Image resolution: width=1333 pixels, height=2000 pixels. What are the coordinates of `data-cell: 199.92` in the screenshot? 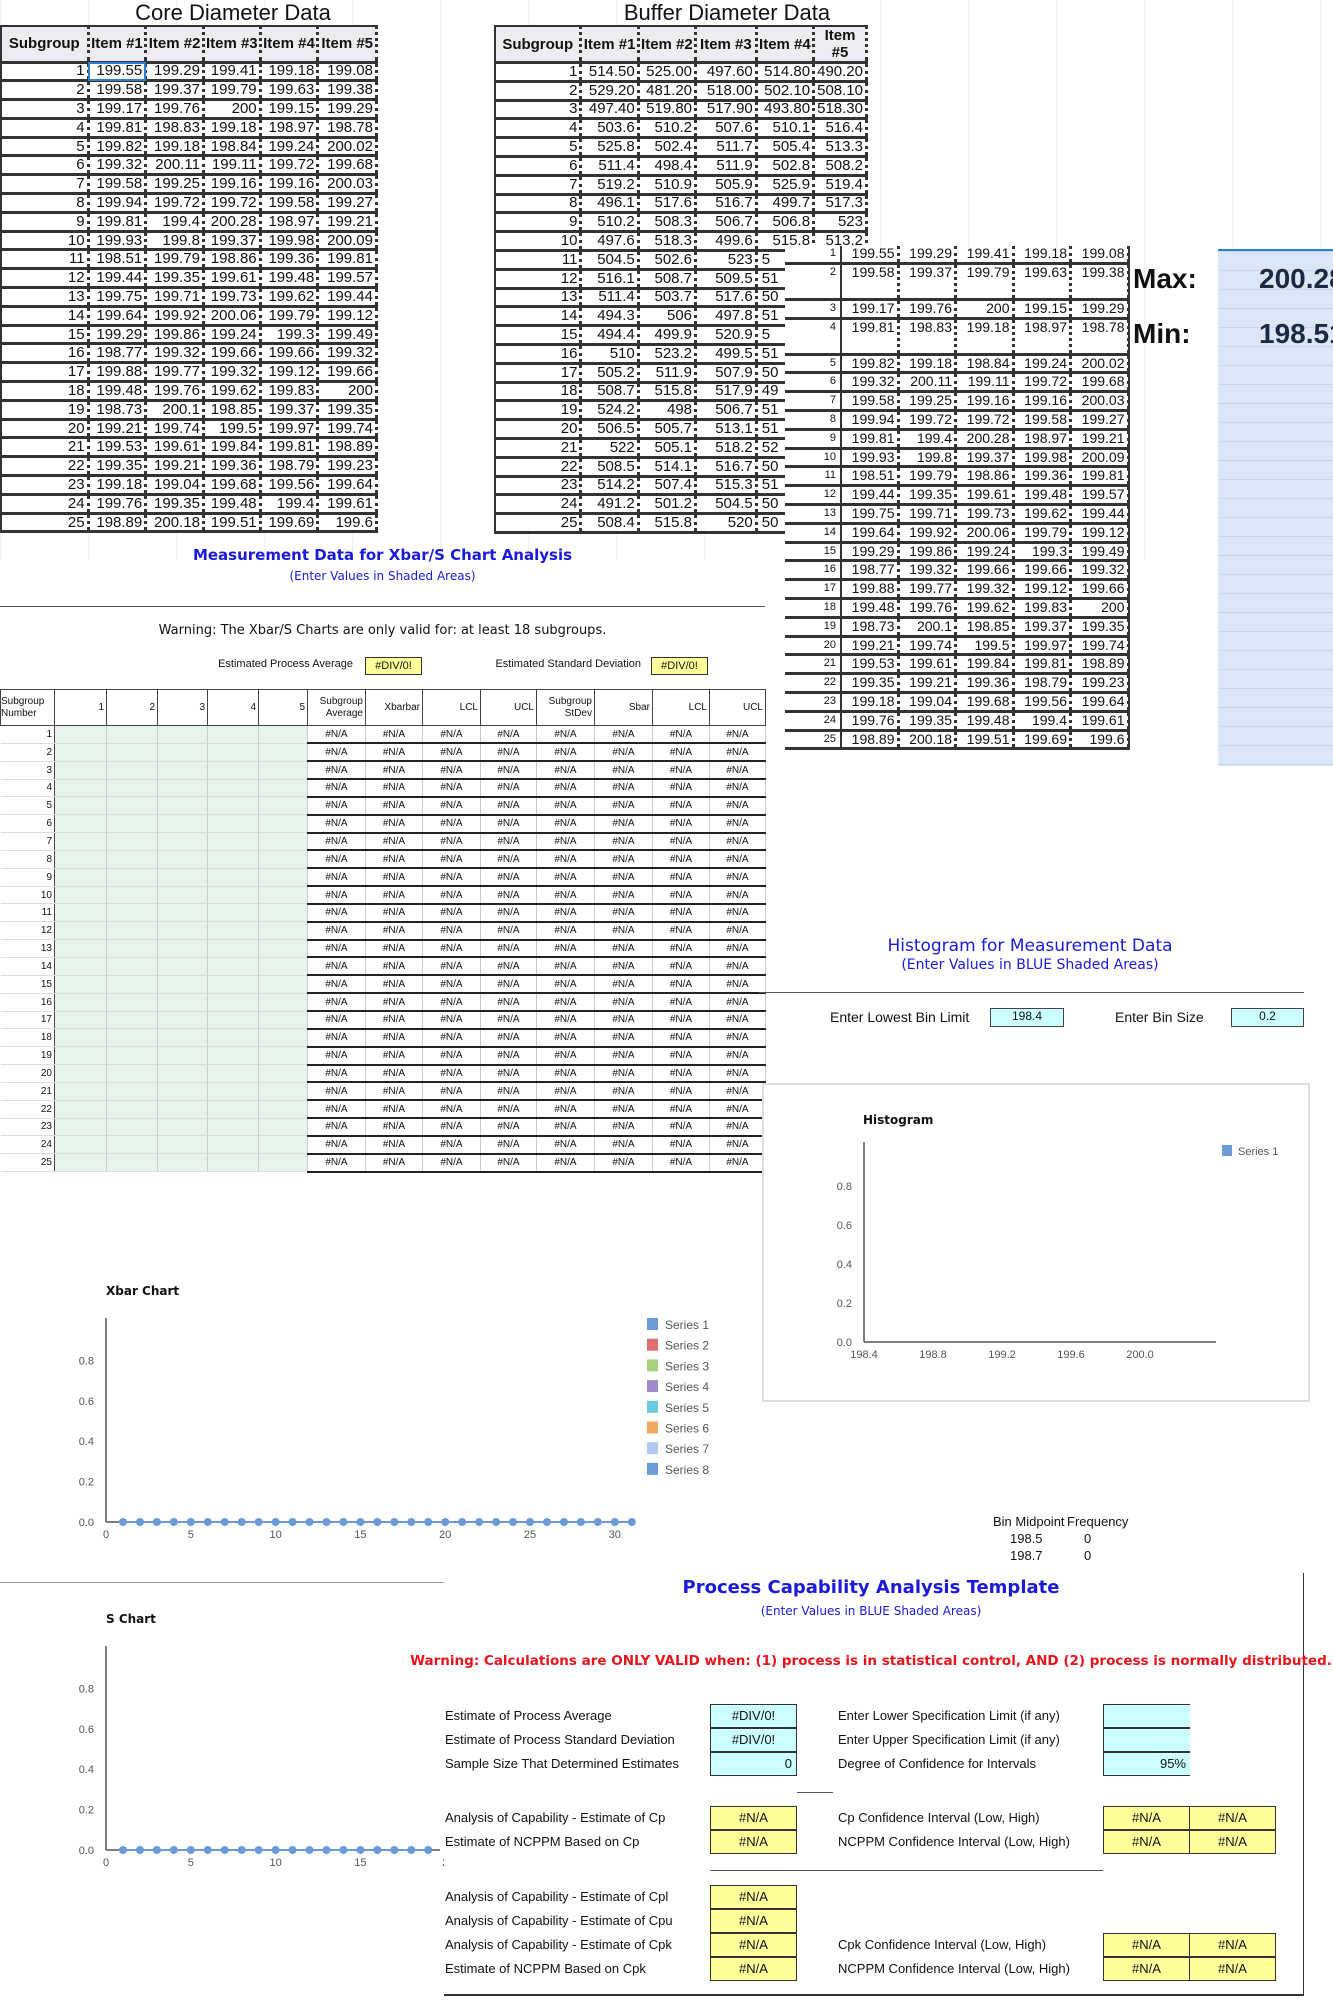 It's located at (928, 532).